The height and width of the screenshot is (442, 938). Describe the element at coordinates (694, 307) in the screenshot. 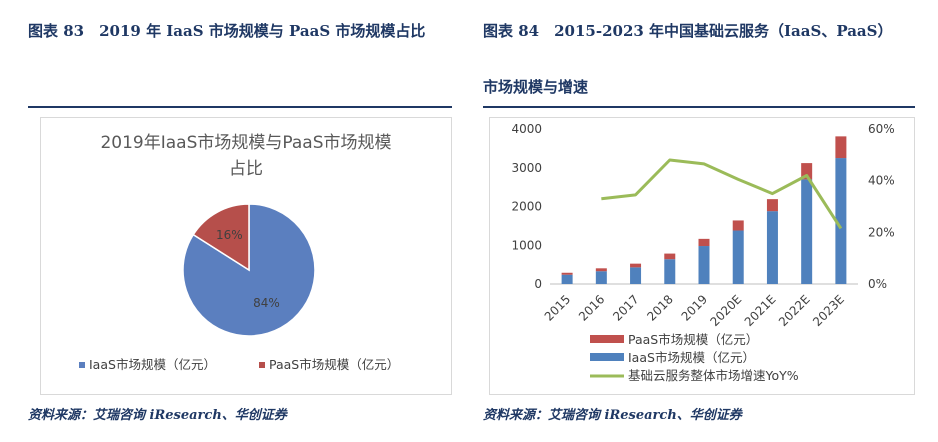

I see `x-tick-label: 2019` at that location.